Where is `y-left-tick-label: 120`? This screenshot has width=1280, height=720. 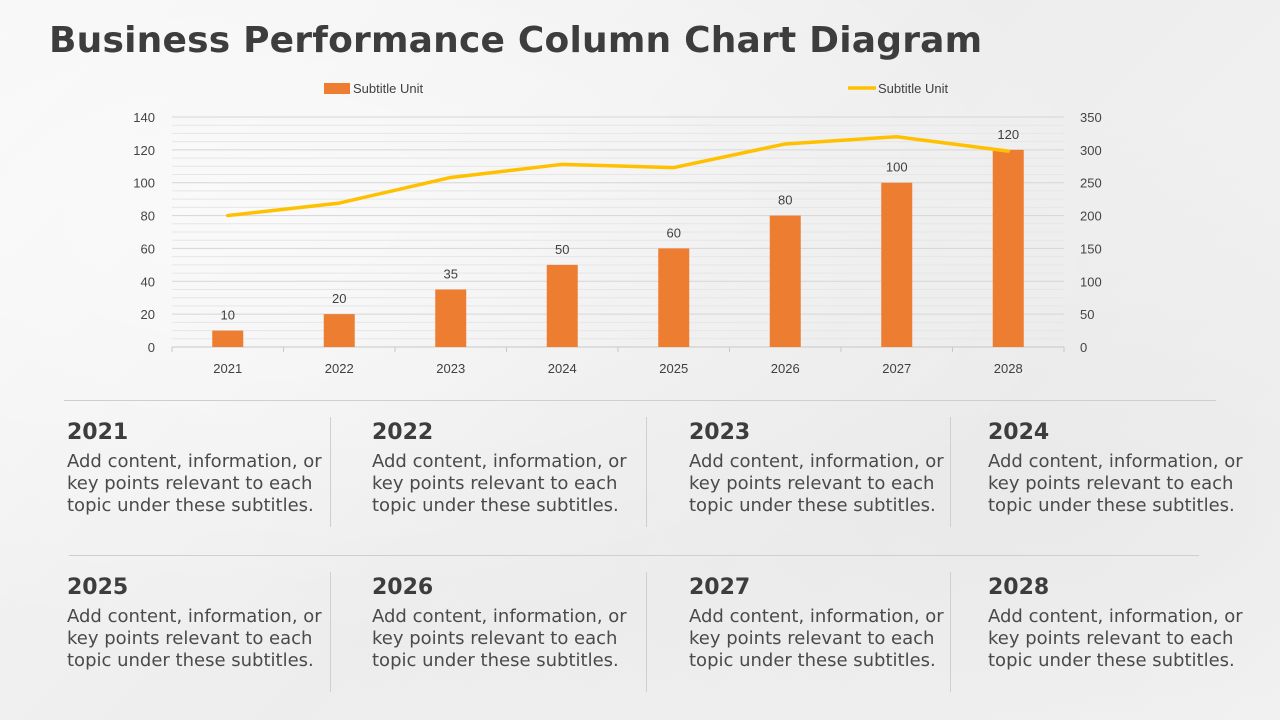
y-left-tick-label: 120 is located at coordinates (144, 150).